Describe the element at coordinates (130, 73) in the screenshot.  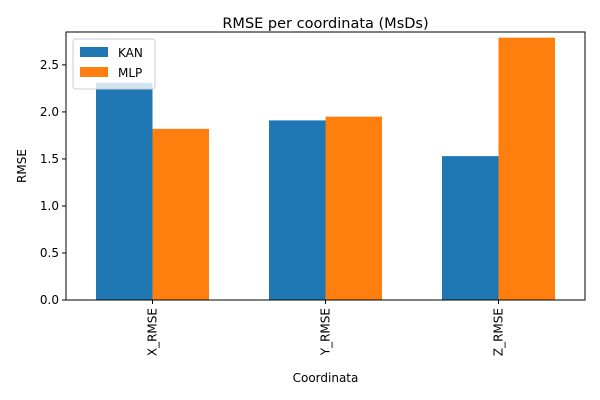
I see `legend-label-mlp: MLP` at that location.